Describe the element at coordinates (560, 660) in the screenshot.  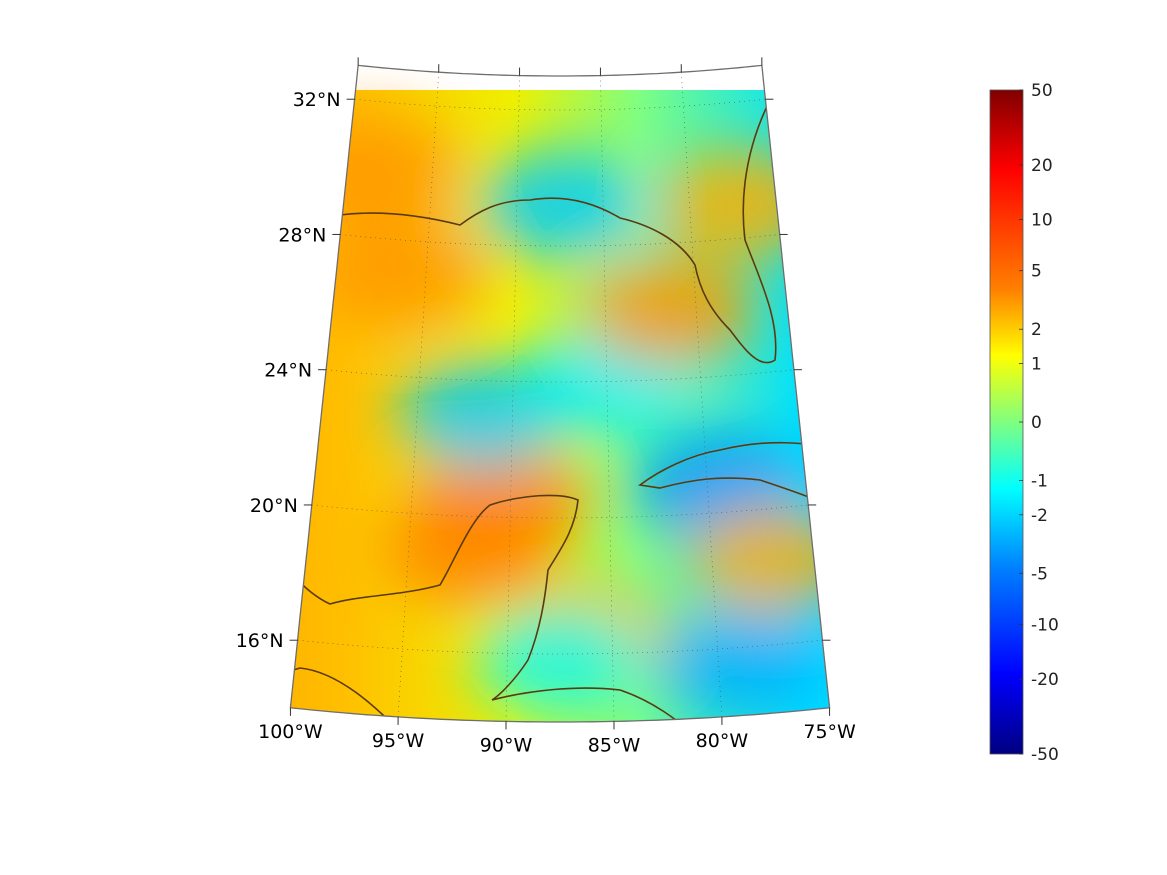
I see `field-gulf-of-honduras` at that location.